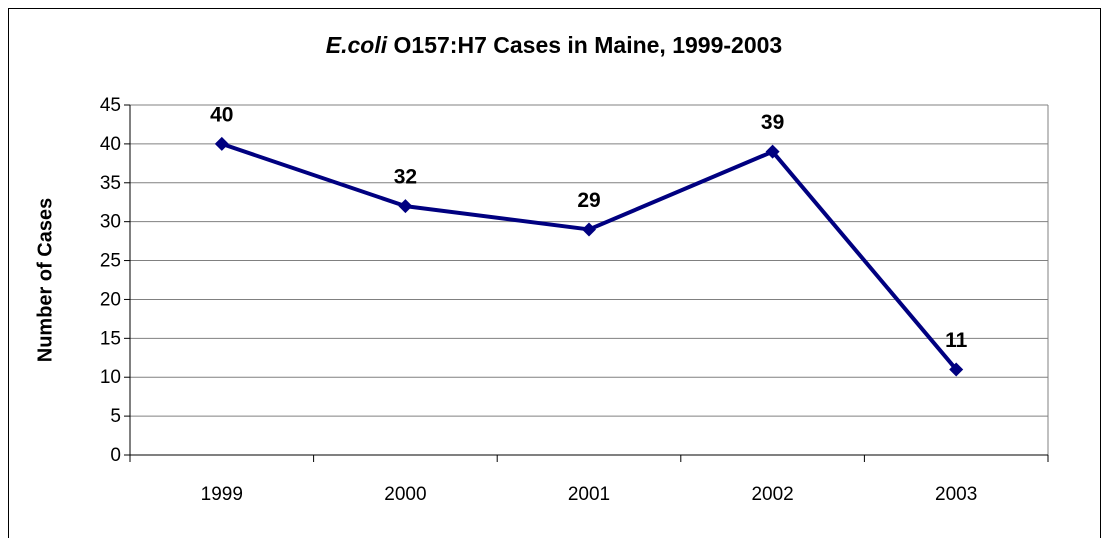  Describe the element at coordinates (110, 299) in the screenshot. I see `y-tick-label: 20` at that location.